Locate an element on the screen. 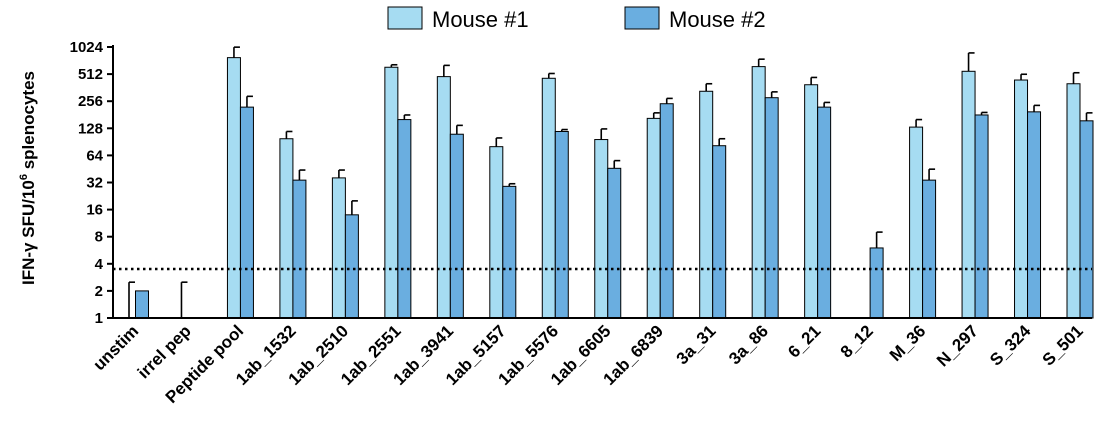  bar-2-unstim is located at coordinates (142, 304).